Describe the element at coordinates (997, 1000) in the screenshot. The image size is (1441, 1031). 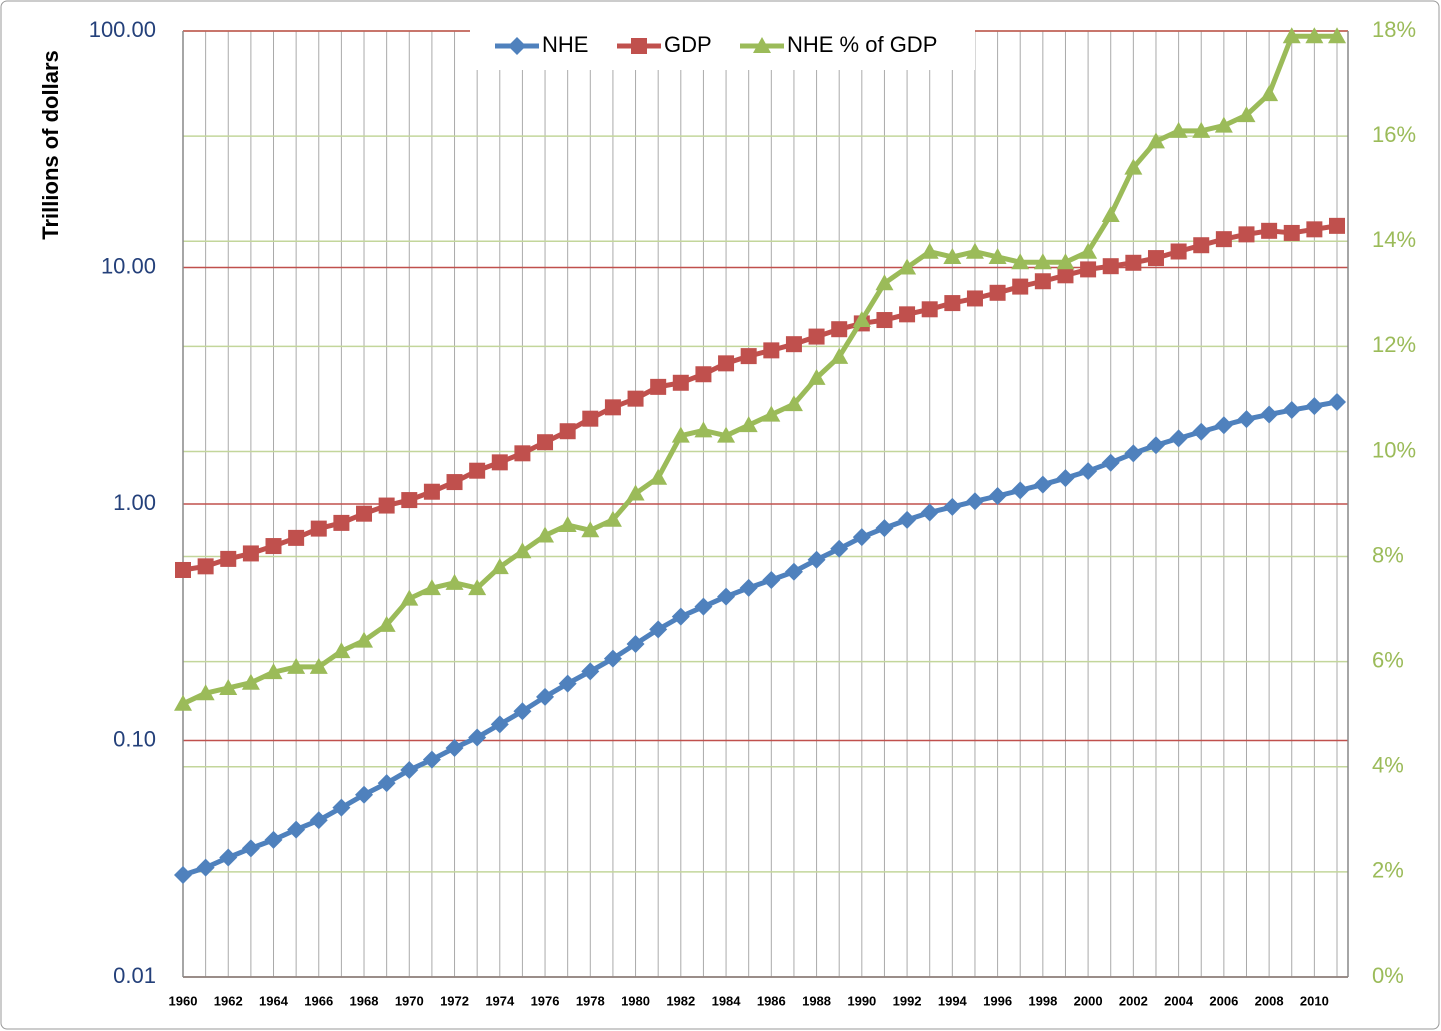
I see `x-tick-label: 1996` at that location.